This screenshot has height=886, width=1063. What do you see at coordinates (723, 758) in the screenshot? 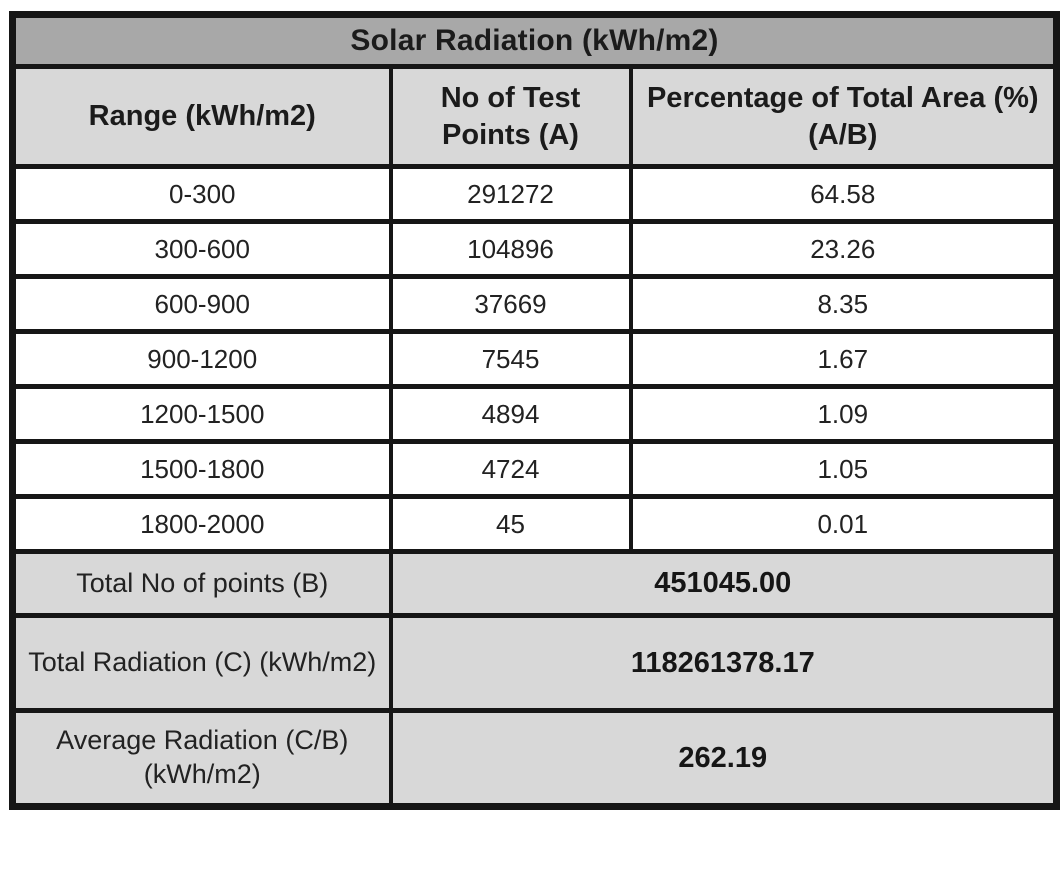
I see `summary-value-average-radiation: 262.19` at bounding box center [723, 758].